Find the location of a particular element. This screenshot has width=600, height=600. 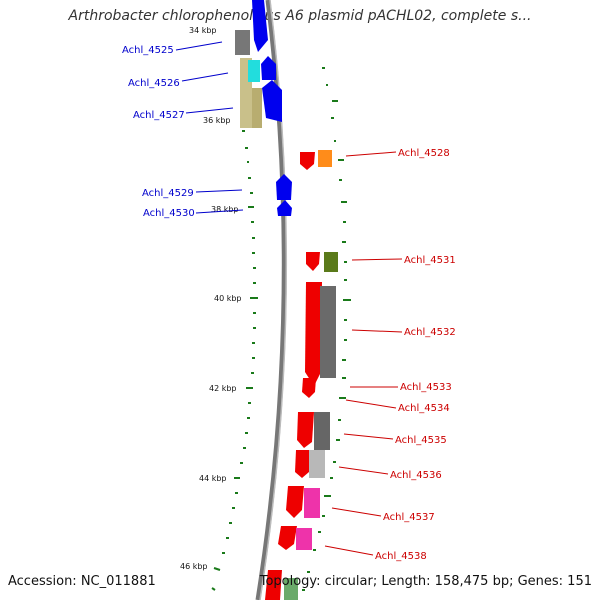

gc-skew-track-inner is located at coordinates (234, 353).